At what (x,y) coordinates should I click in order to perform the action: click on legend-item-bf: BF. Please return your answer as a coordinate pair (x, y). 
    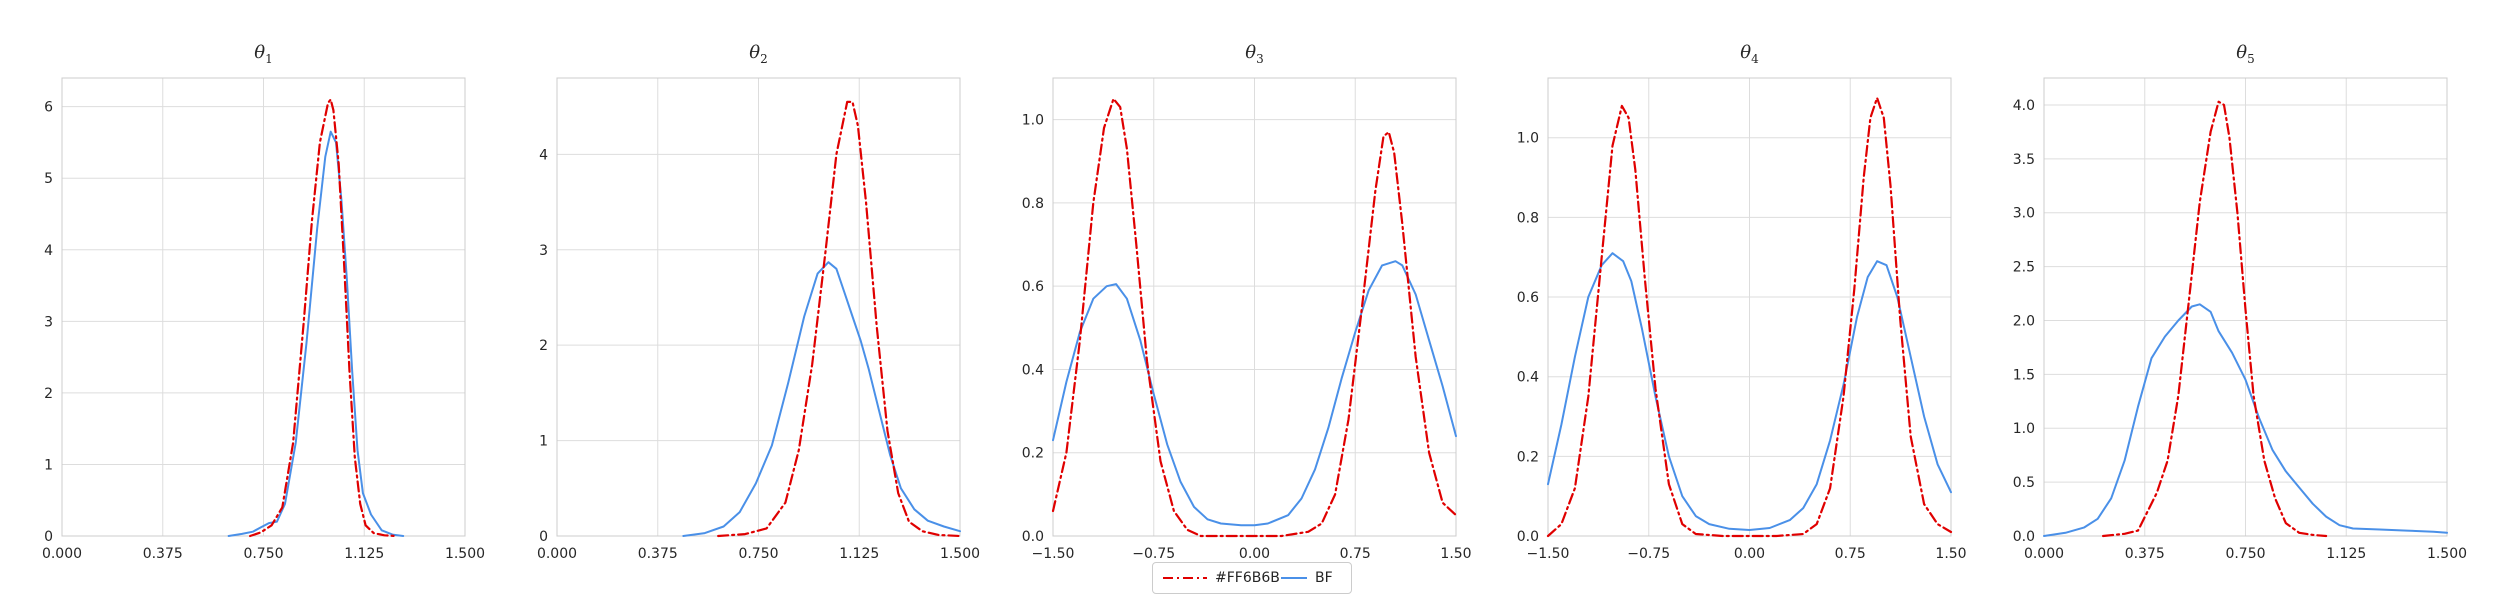
    Looking at the image, I should click on (1307, 578).